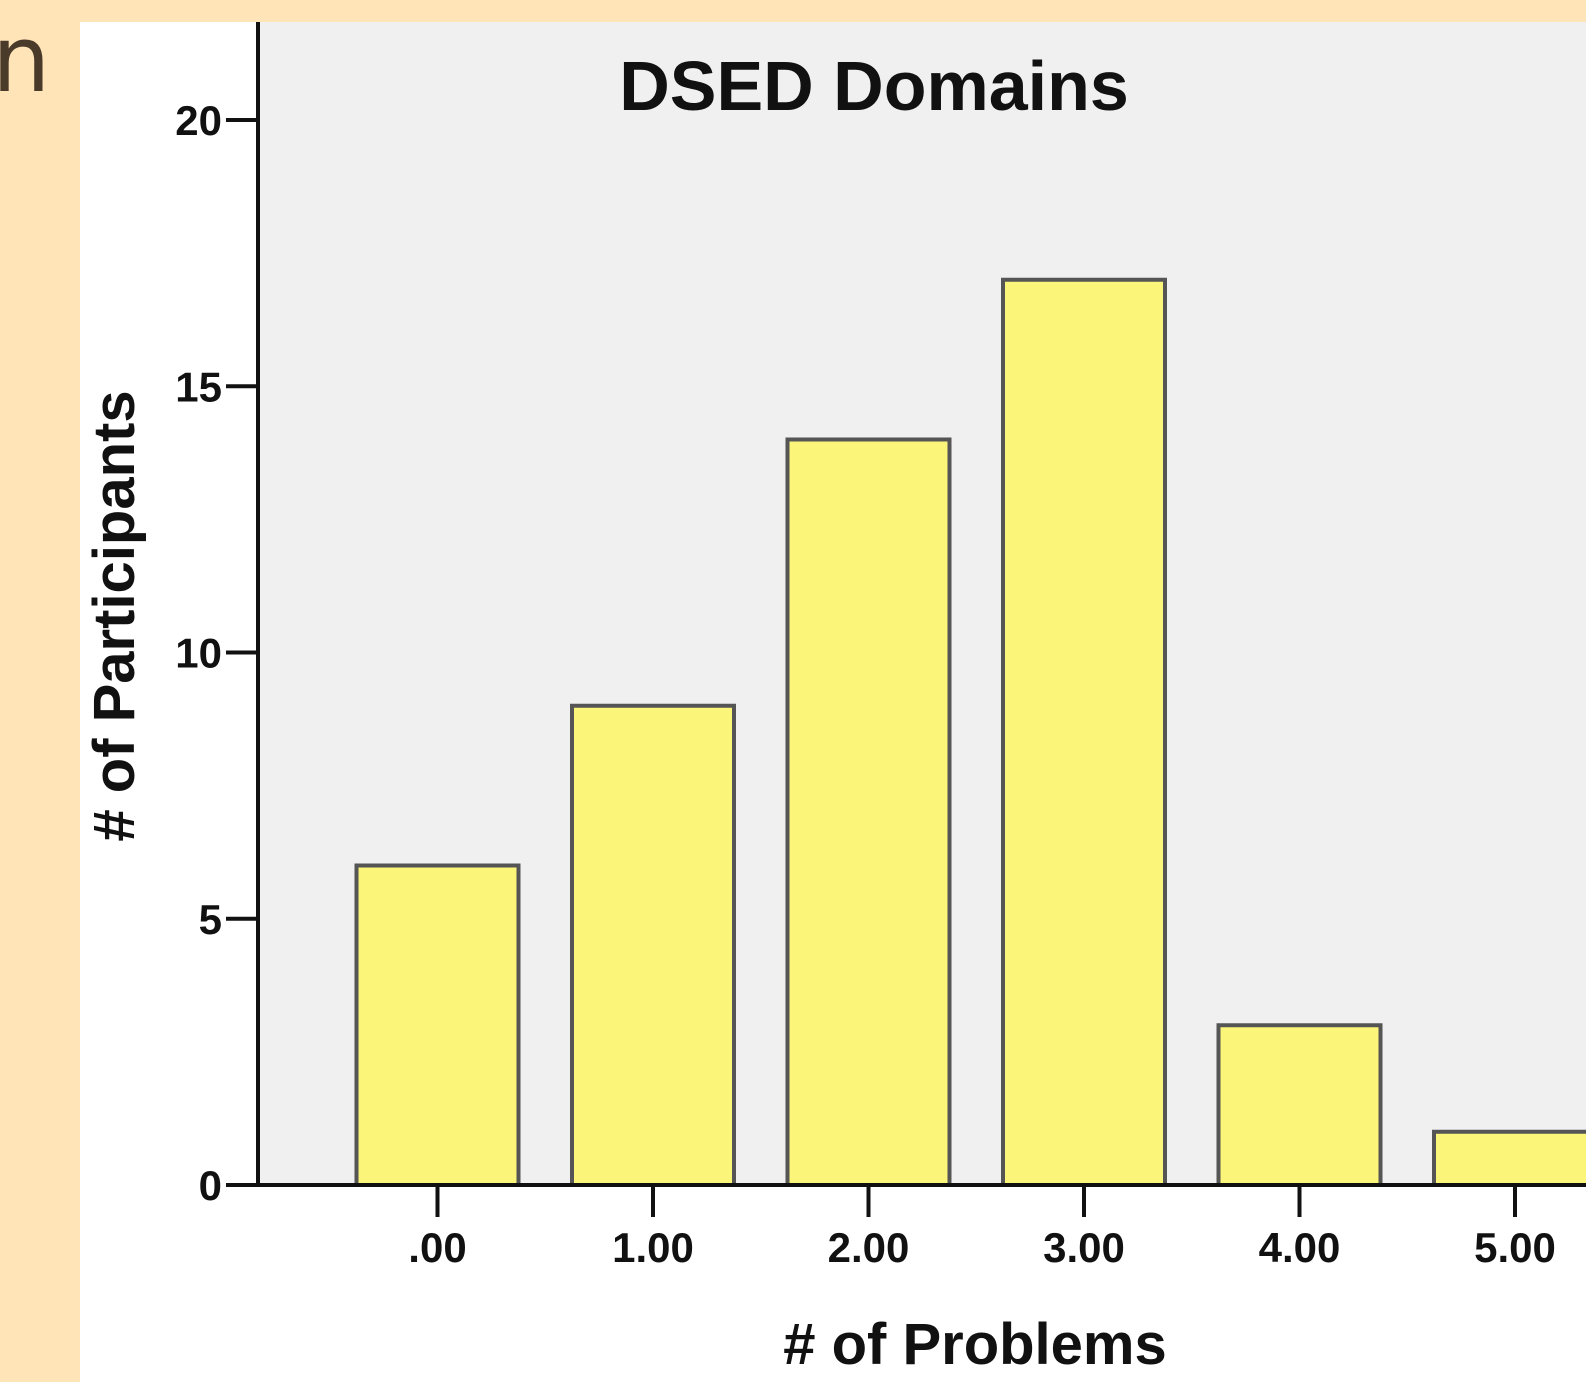 This screenshot has height=1382, width=1586. Describe the element at coordinates (25, 59) in the screenshot. I see `side-text-fragment: n` at that location.